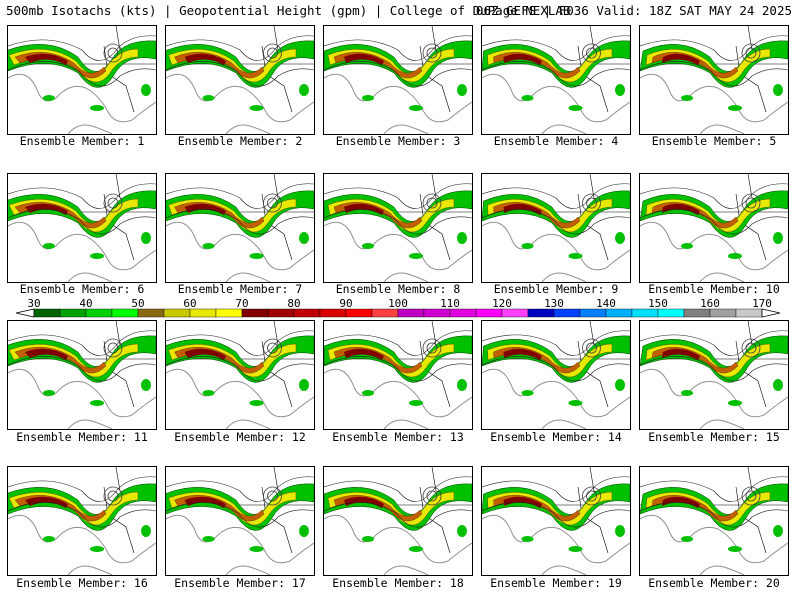 The image size is (800, 600). I want to click on colorbar-tick-label: 170, so click(762, 303).